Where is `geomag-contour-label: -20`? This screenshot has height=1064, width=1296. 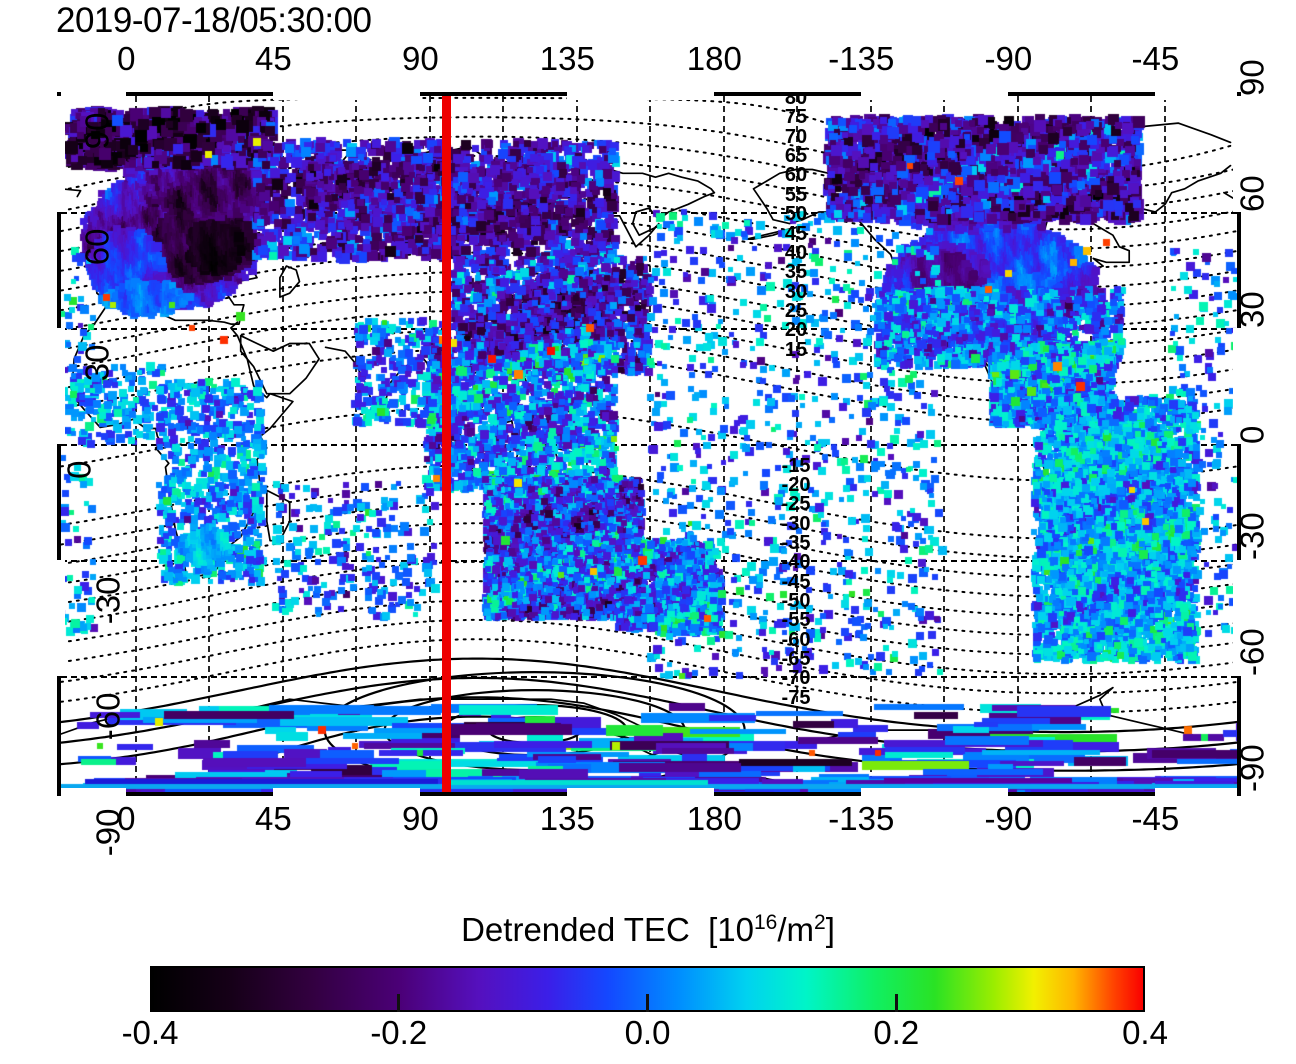
geomag-contour-label: -20 is located at coordinates (796, 484).